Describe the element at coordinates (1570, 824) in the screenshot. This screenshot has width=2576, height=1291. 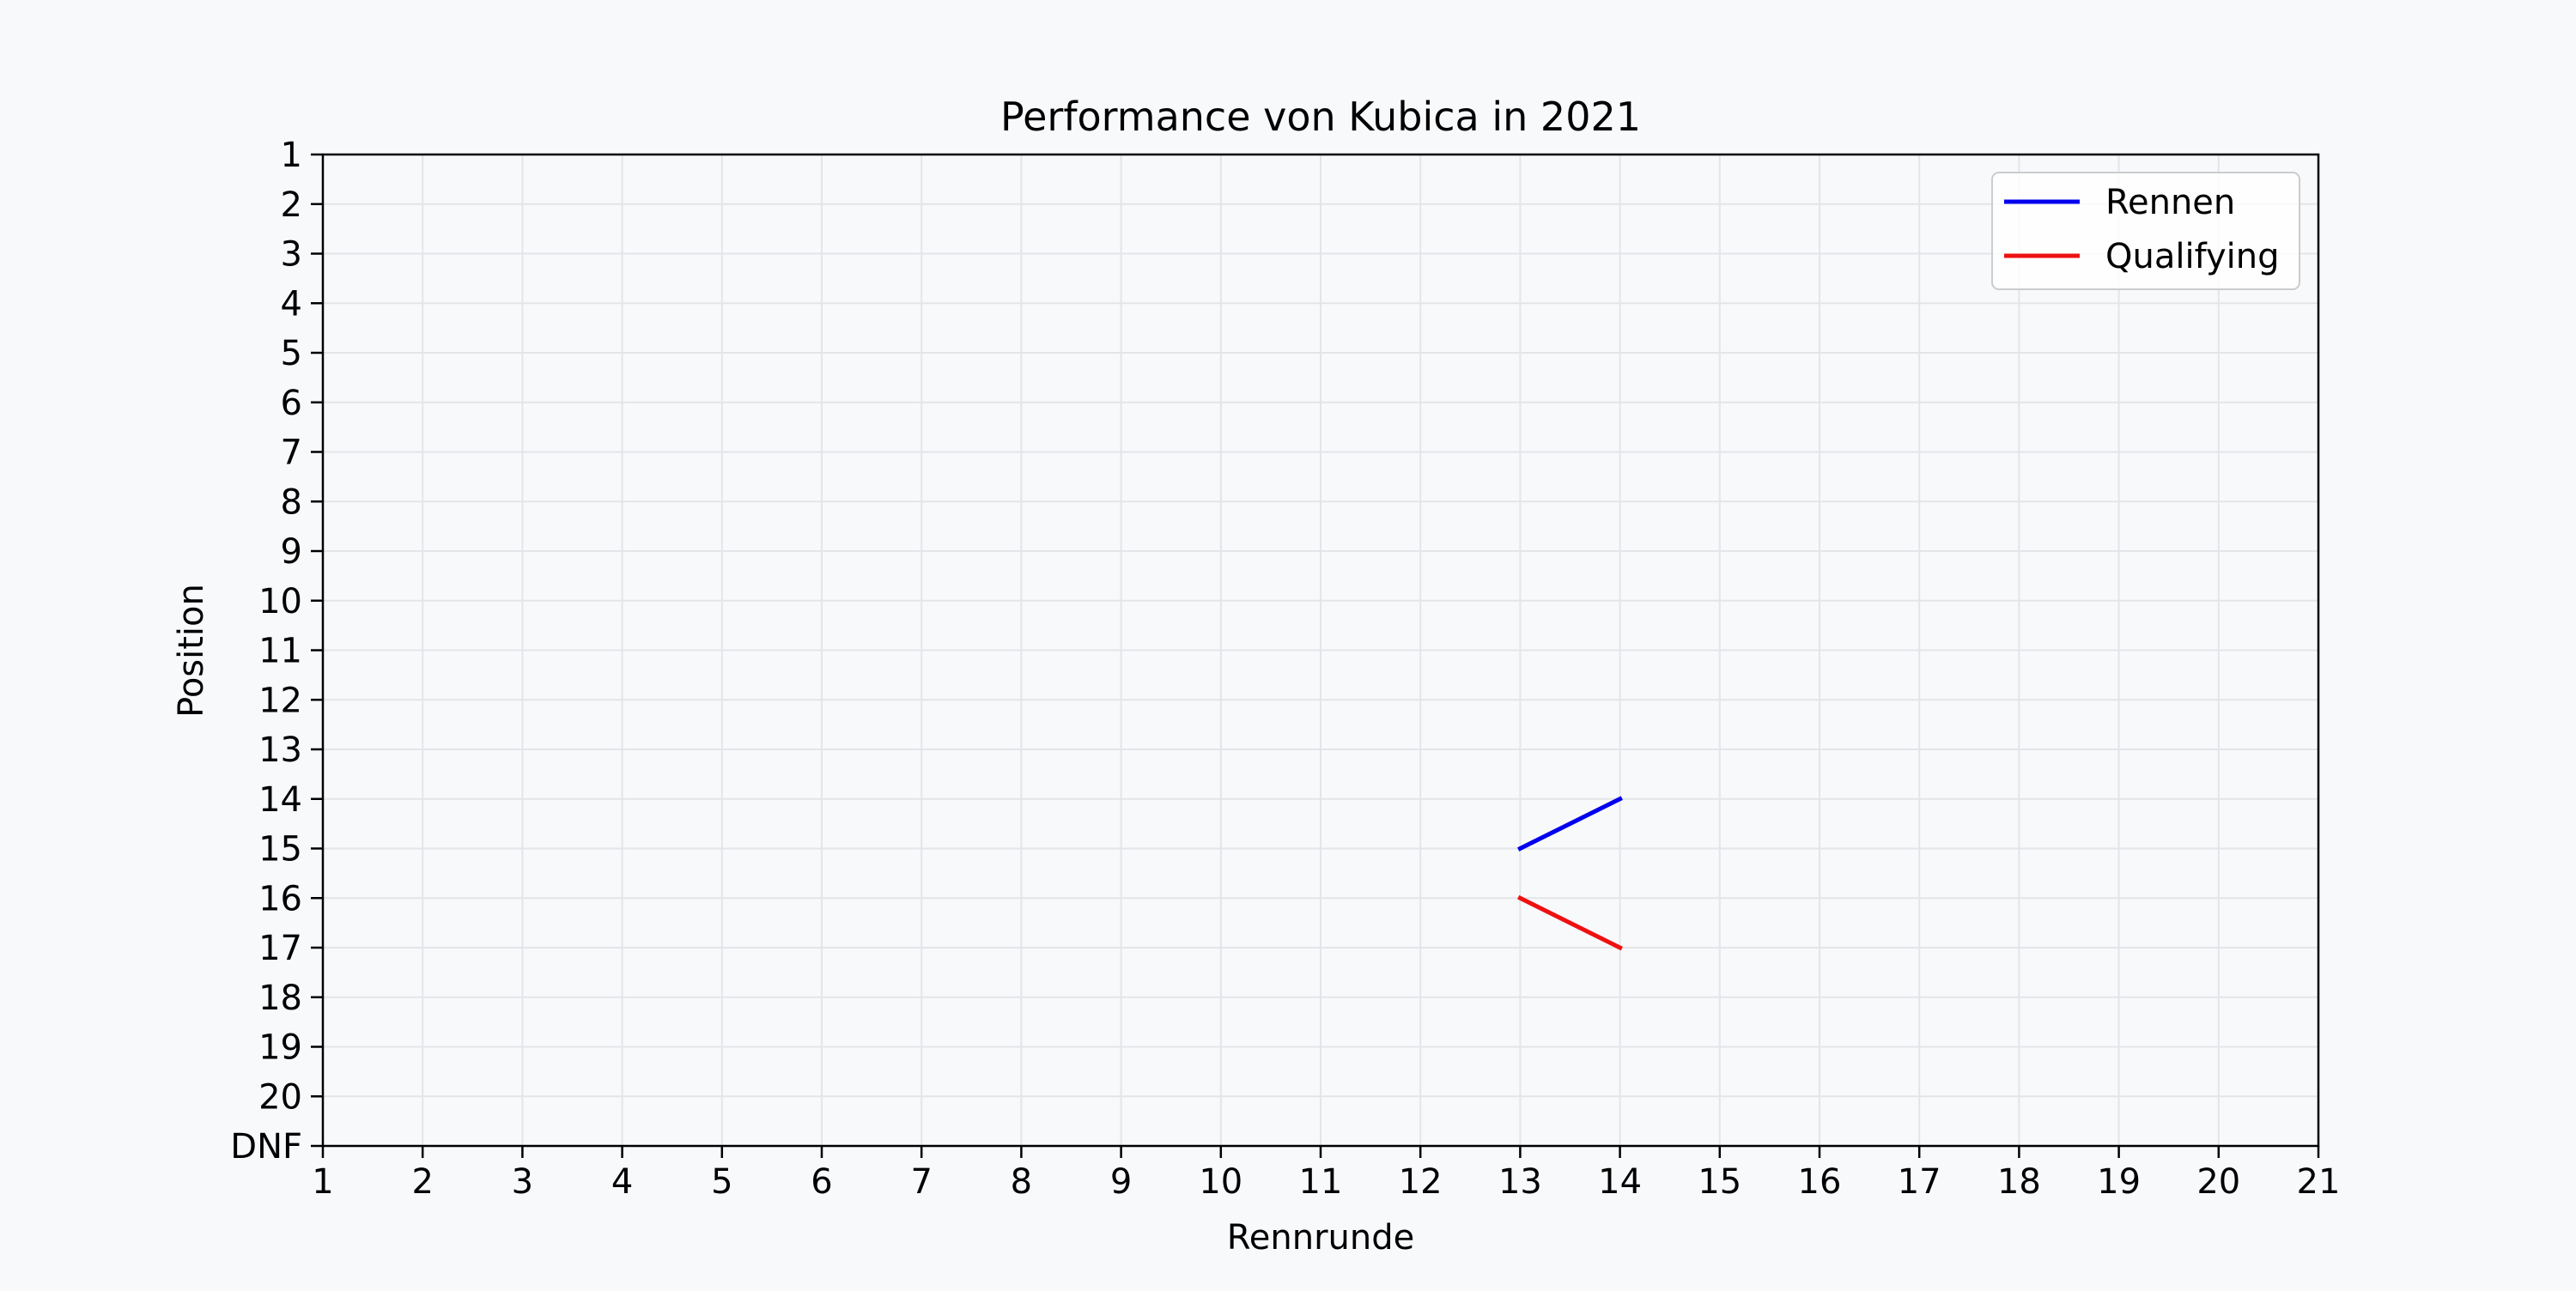
I see `series-line-rennen` at that location.